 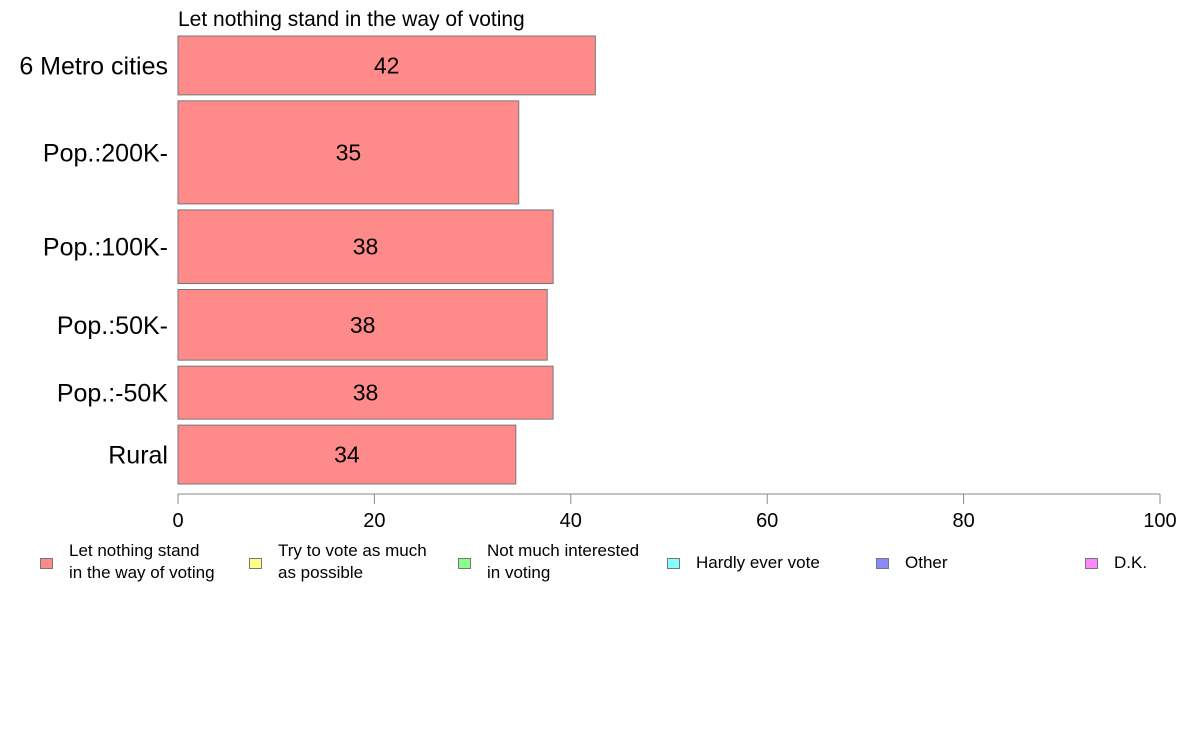 I want to click on x-tick-label-0: 0, so click(x=177, y=521).